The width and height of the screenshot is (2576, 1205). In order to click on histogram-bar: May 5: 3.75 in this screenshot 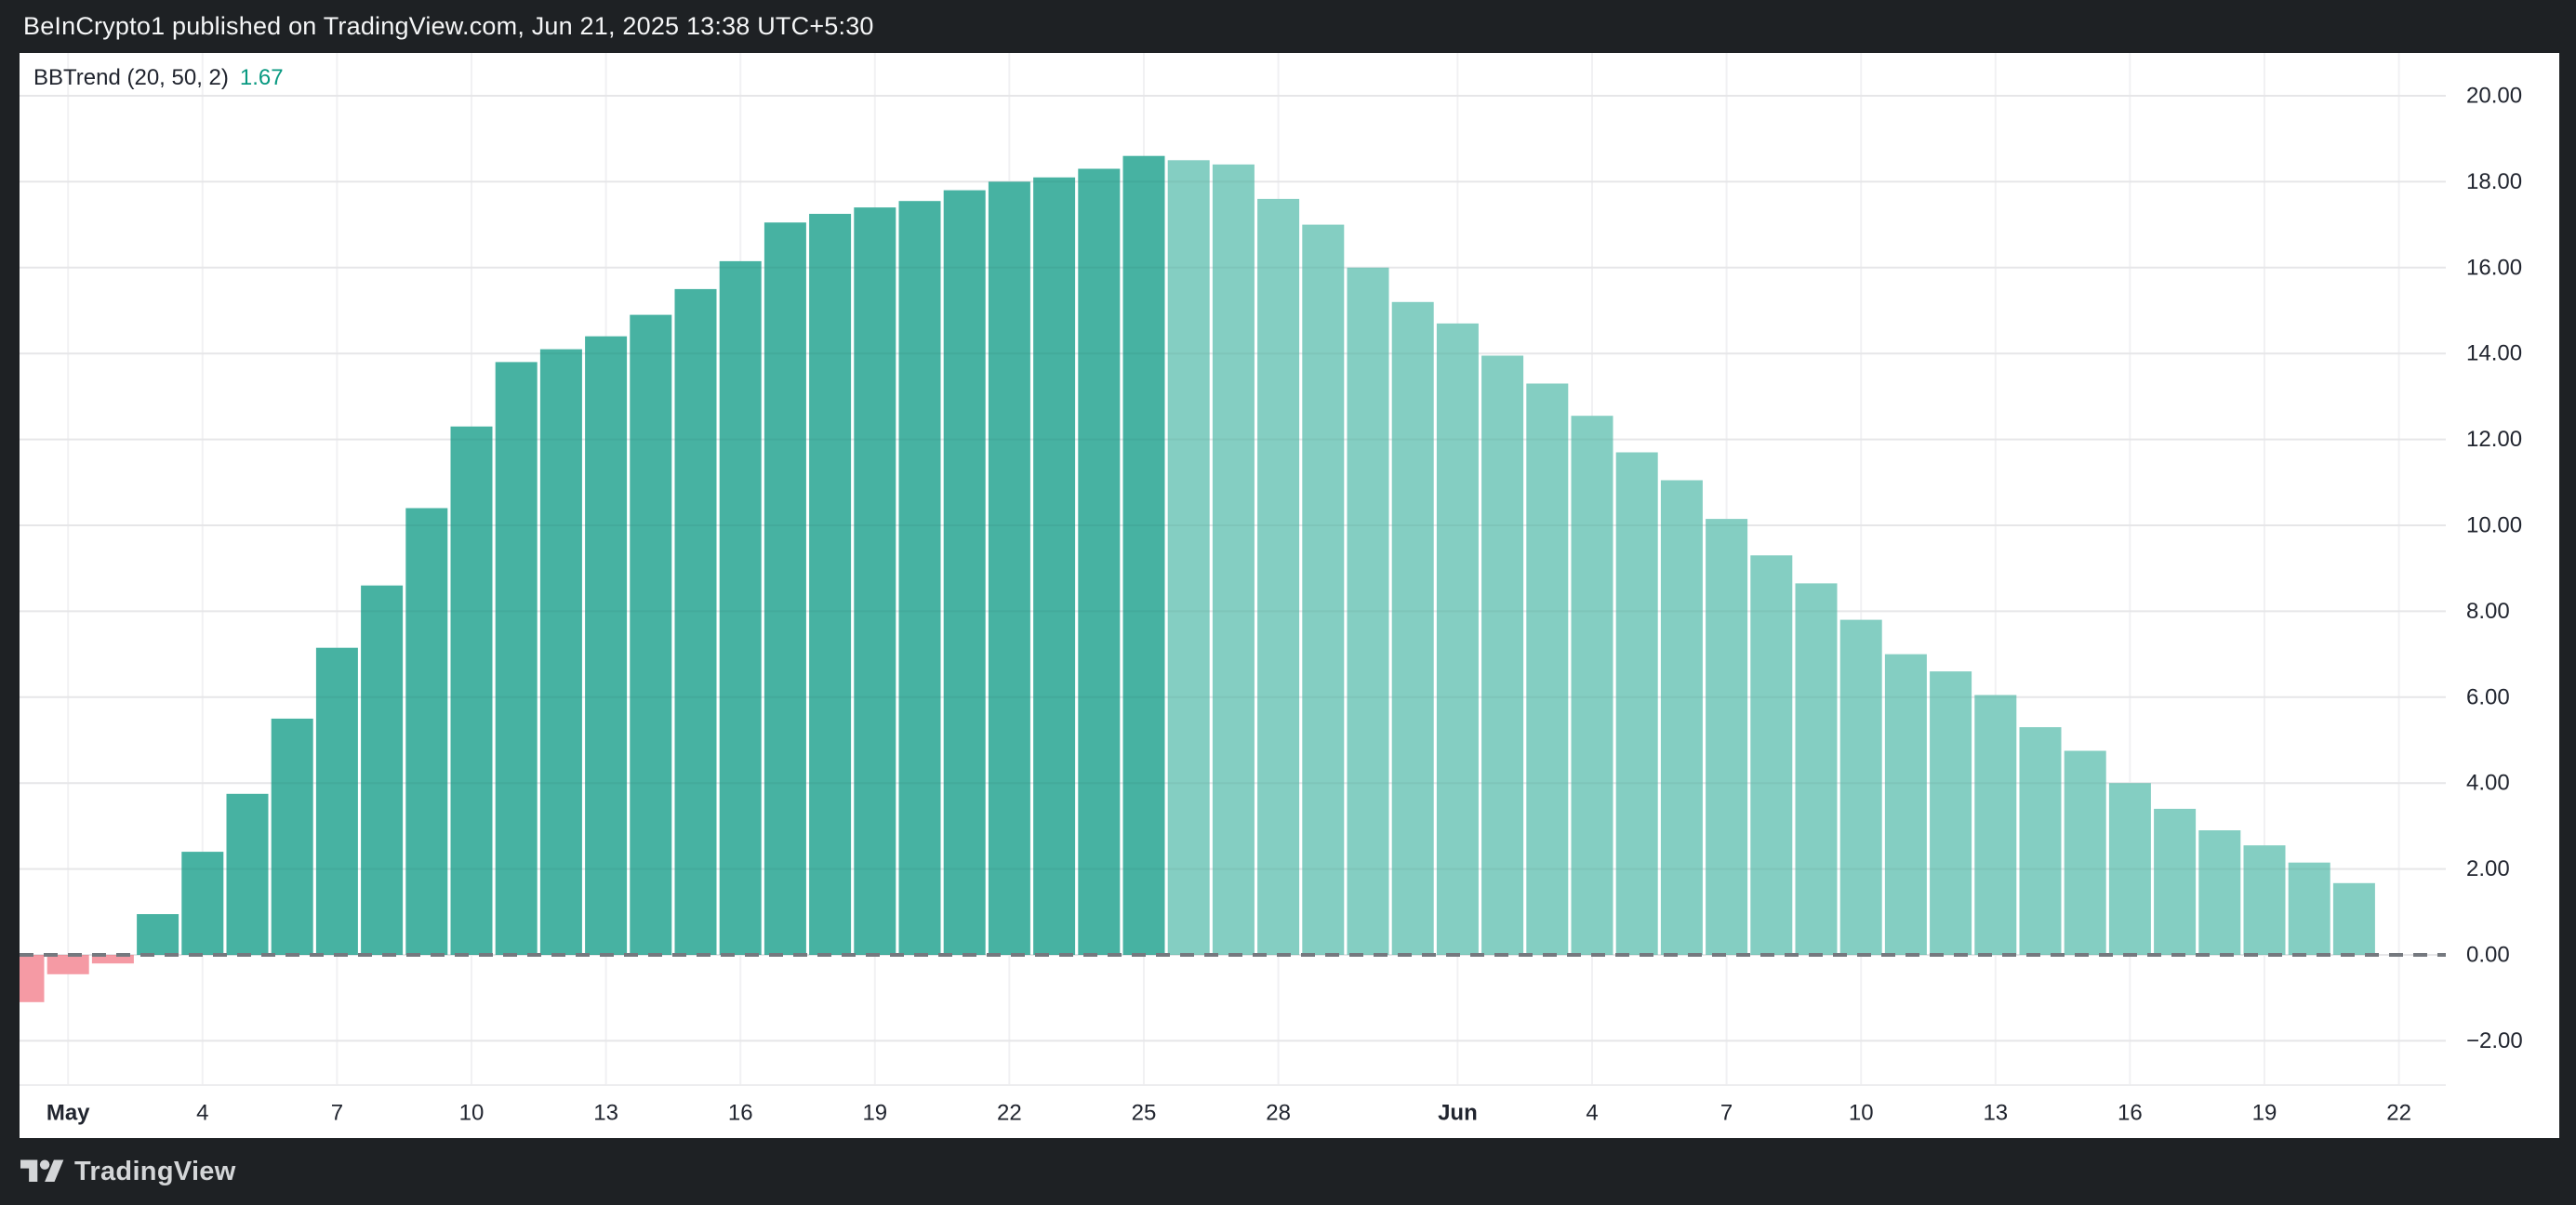, I will do `click(247, 874)`.